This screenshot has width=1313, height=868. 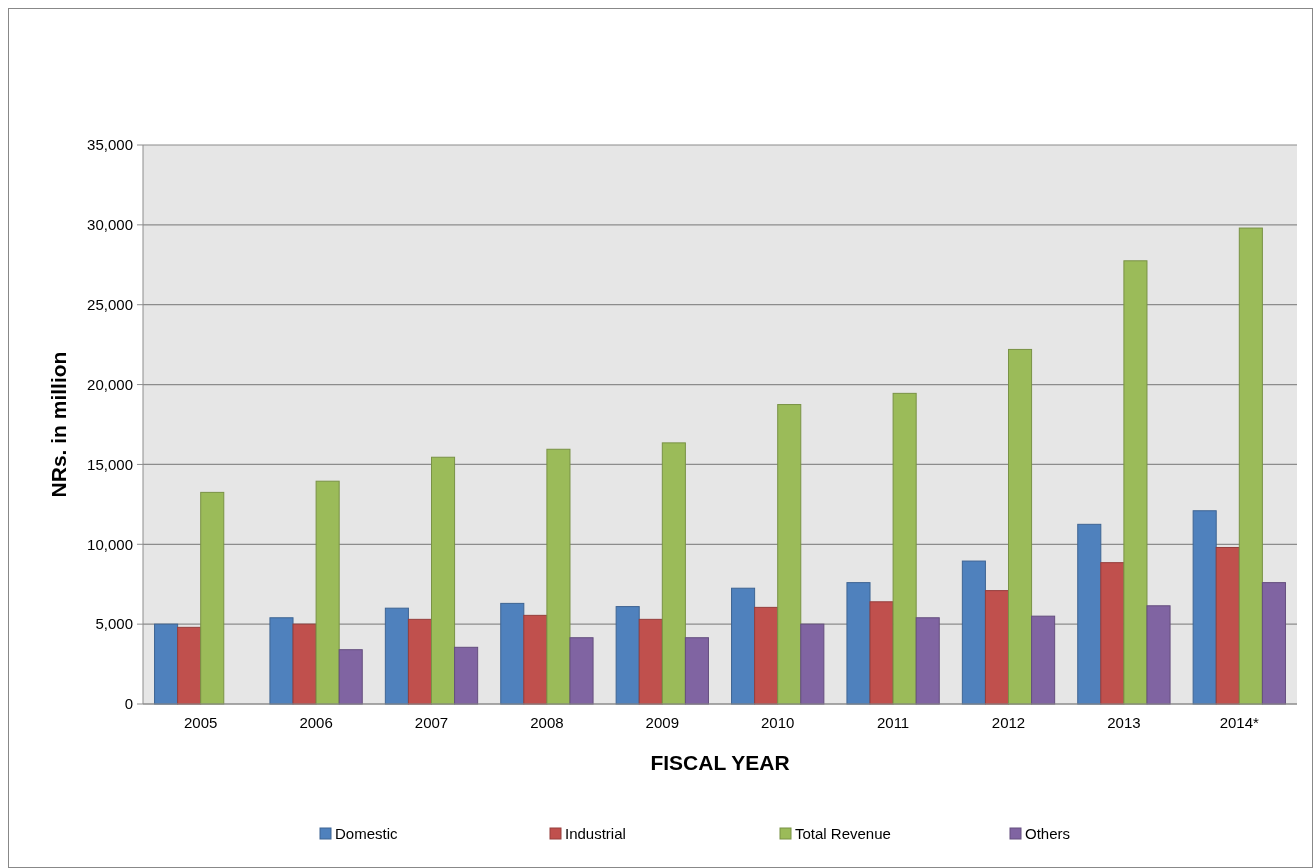 I want to click on x-tick-label: 2013, so click(x=1124, y=722).